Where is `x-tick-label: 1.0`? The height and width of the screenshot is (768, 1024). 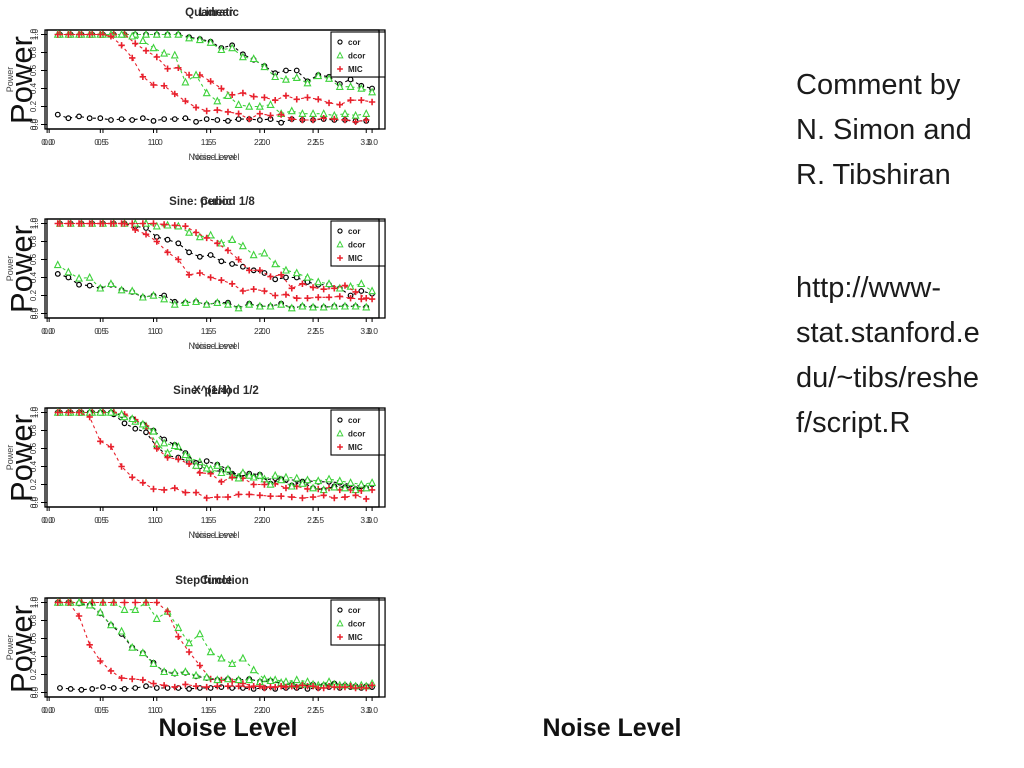
x-tick-label: 1.0 is located at coordinates (154, 331).